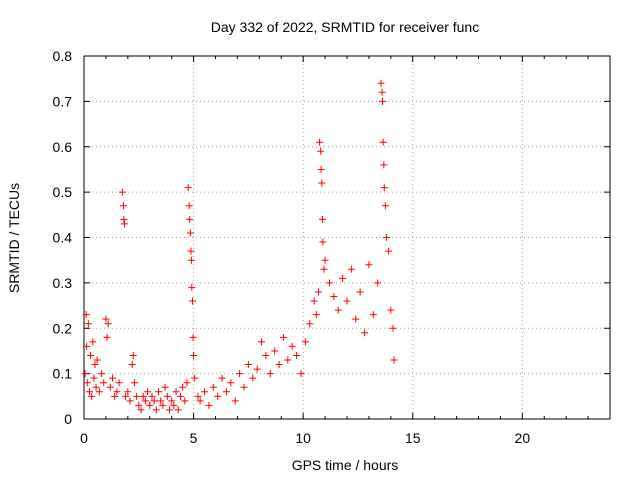 Image resolution: width=640 pixels, height=480 pixels. I want to click on x-tick-label: 5, so click(194, 438).